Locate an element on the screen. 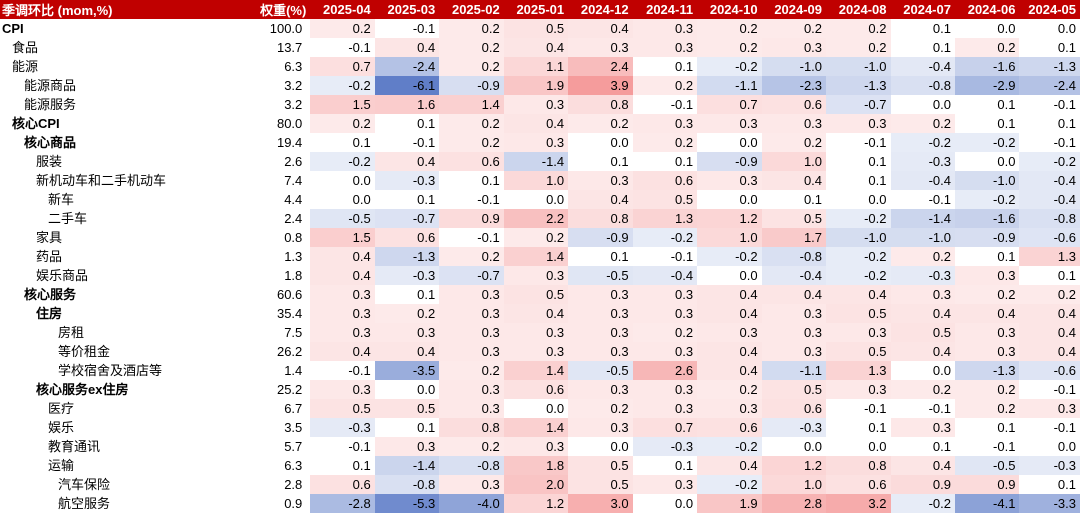  column-header: 2024-11 is located at coordinates (665, 9).